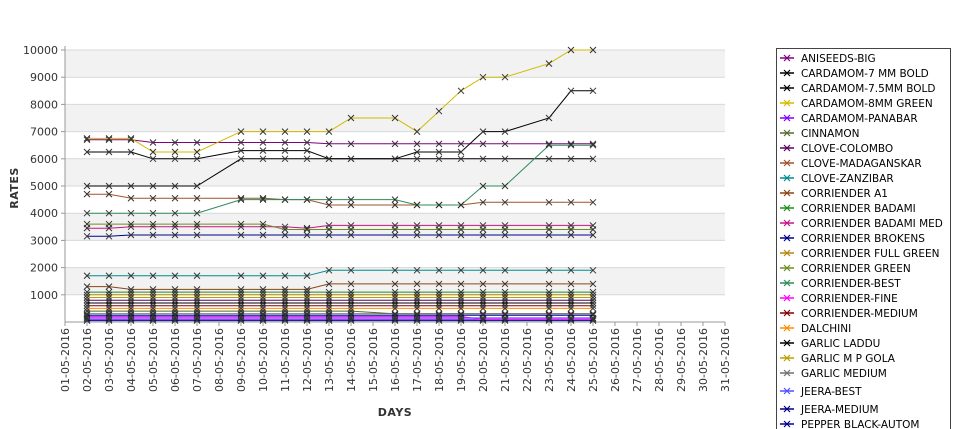 The width and height of the screenshot is (975, 429). I want to click on x-tick-label: 23-05-2016, so click(549, 360).